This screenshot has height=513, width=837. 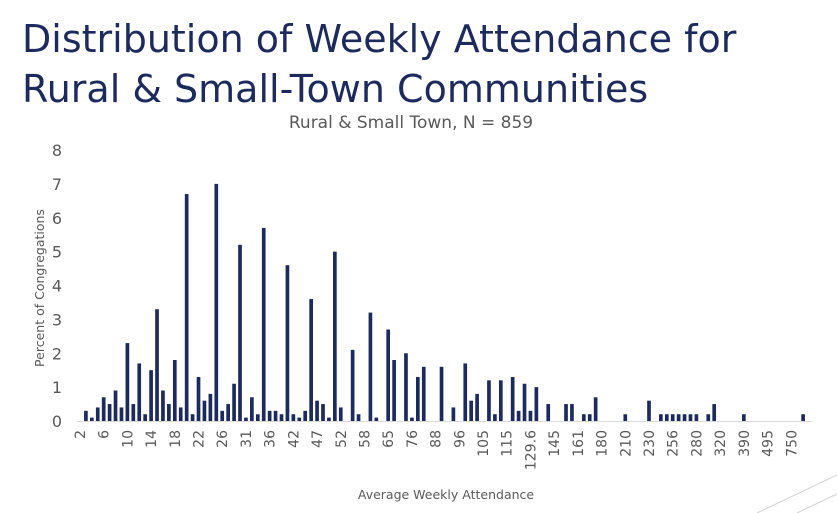 What do you see at coordinates (437, 439) in the screenshot?
I see `x-tick-label: 88` at bounding box center [437, 439].